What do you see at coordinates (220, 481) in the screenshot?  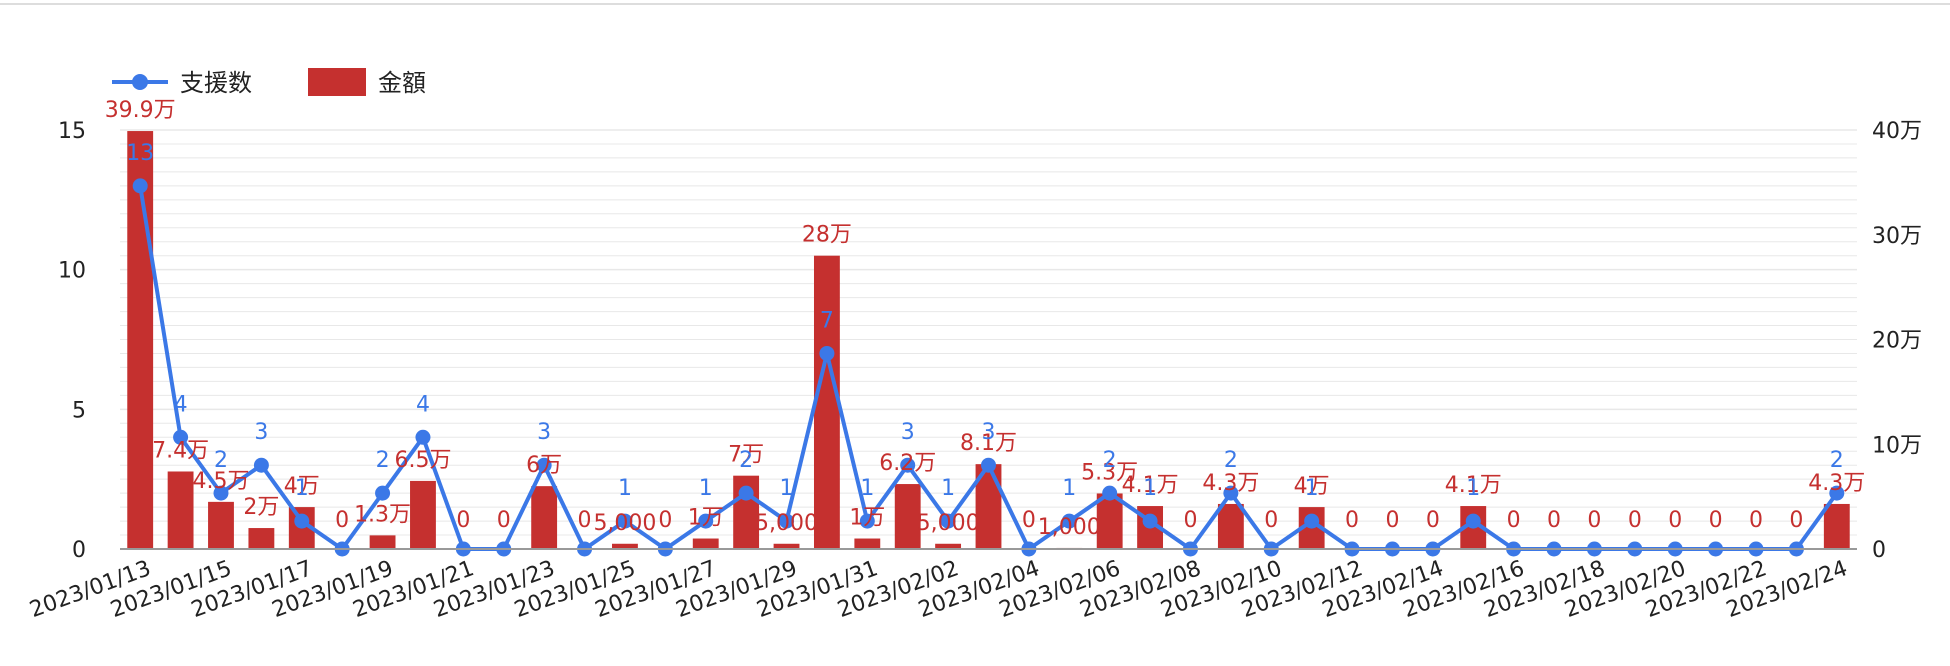 I see `amount-data-label: 4.5万` at bounding box center [220, 481].